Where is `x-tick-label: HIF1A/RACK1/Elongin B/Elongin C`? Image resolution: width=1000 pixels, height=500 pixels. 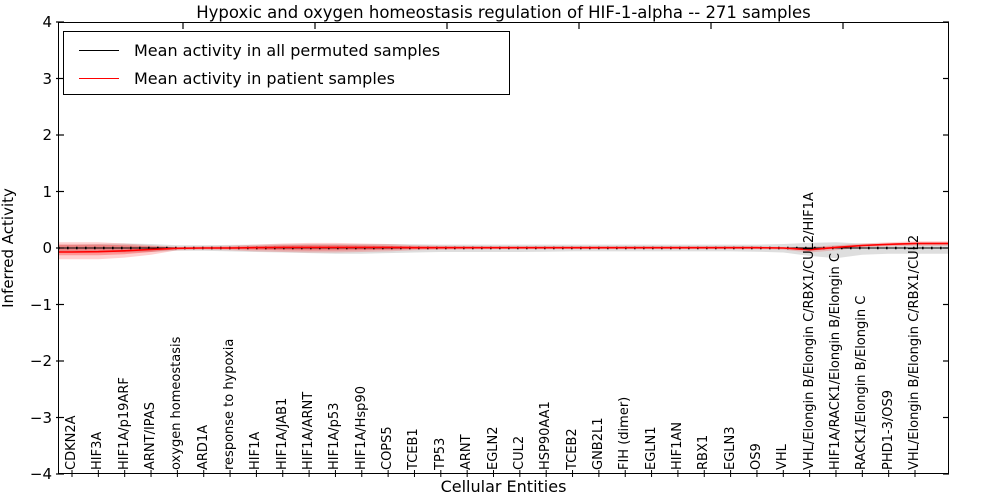 x-tick-label: HIF1A/RACK1/Elongin B/Elongin C is located at coordinates (835, 361).